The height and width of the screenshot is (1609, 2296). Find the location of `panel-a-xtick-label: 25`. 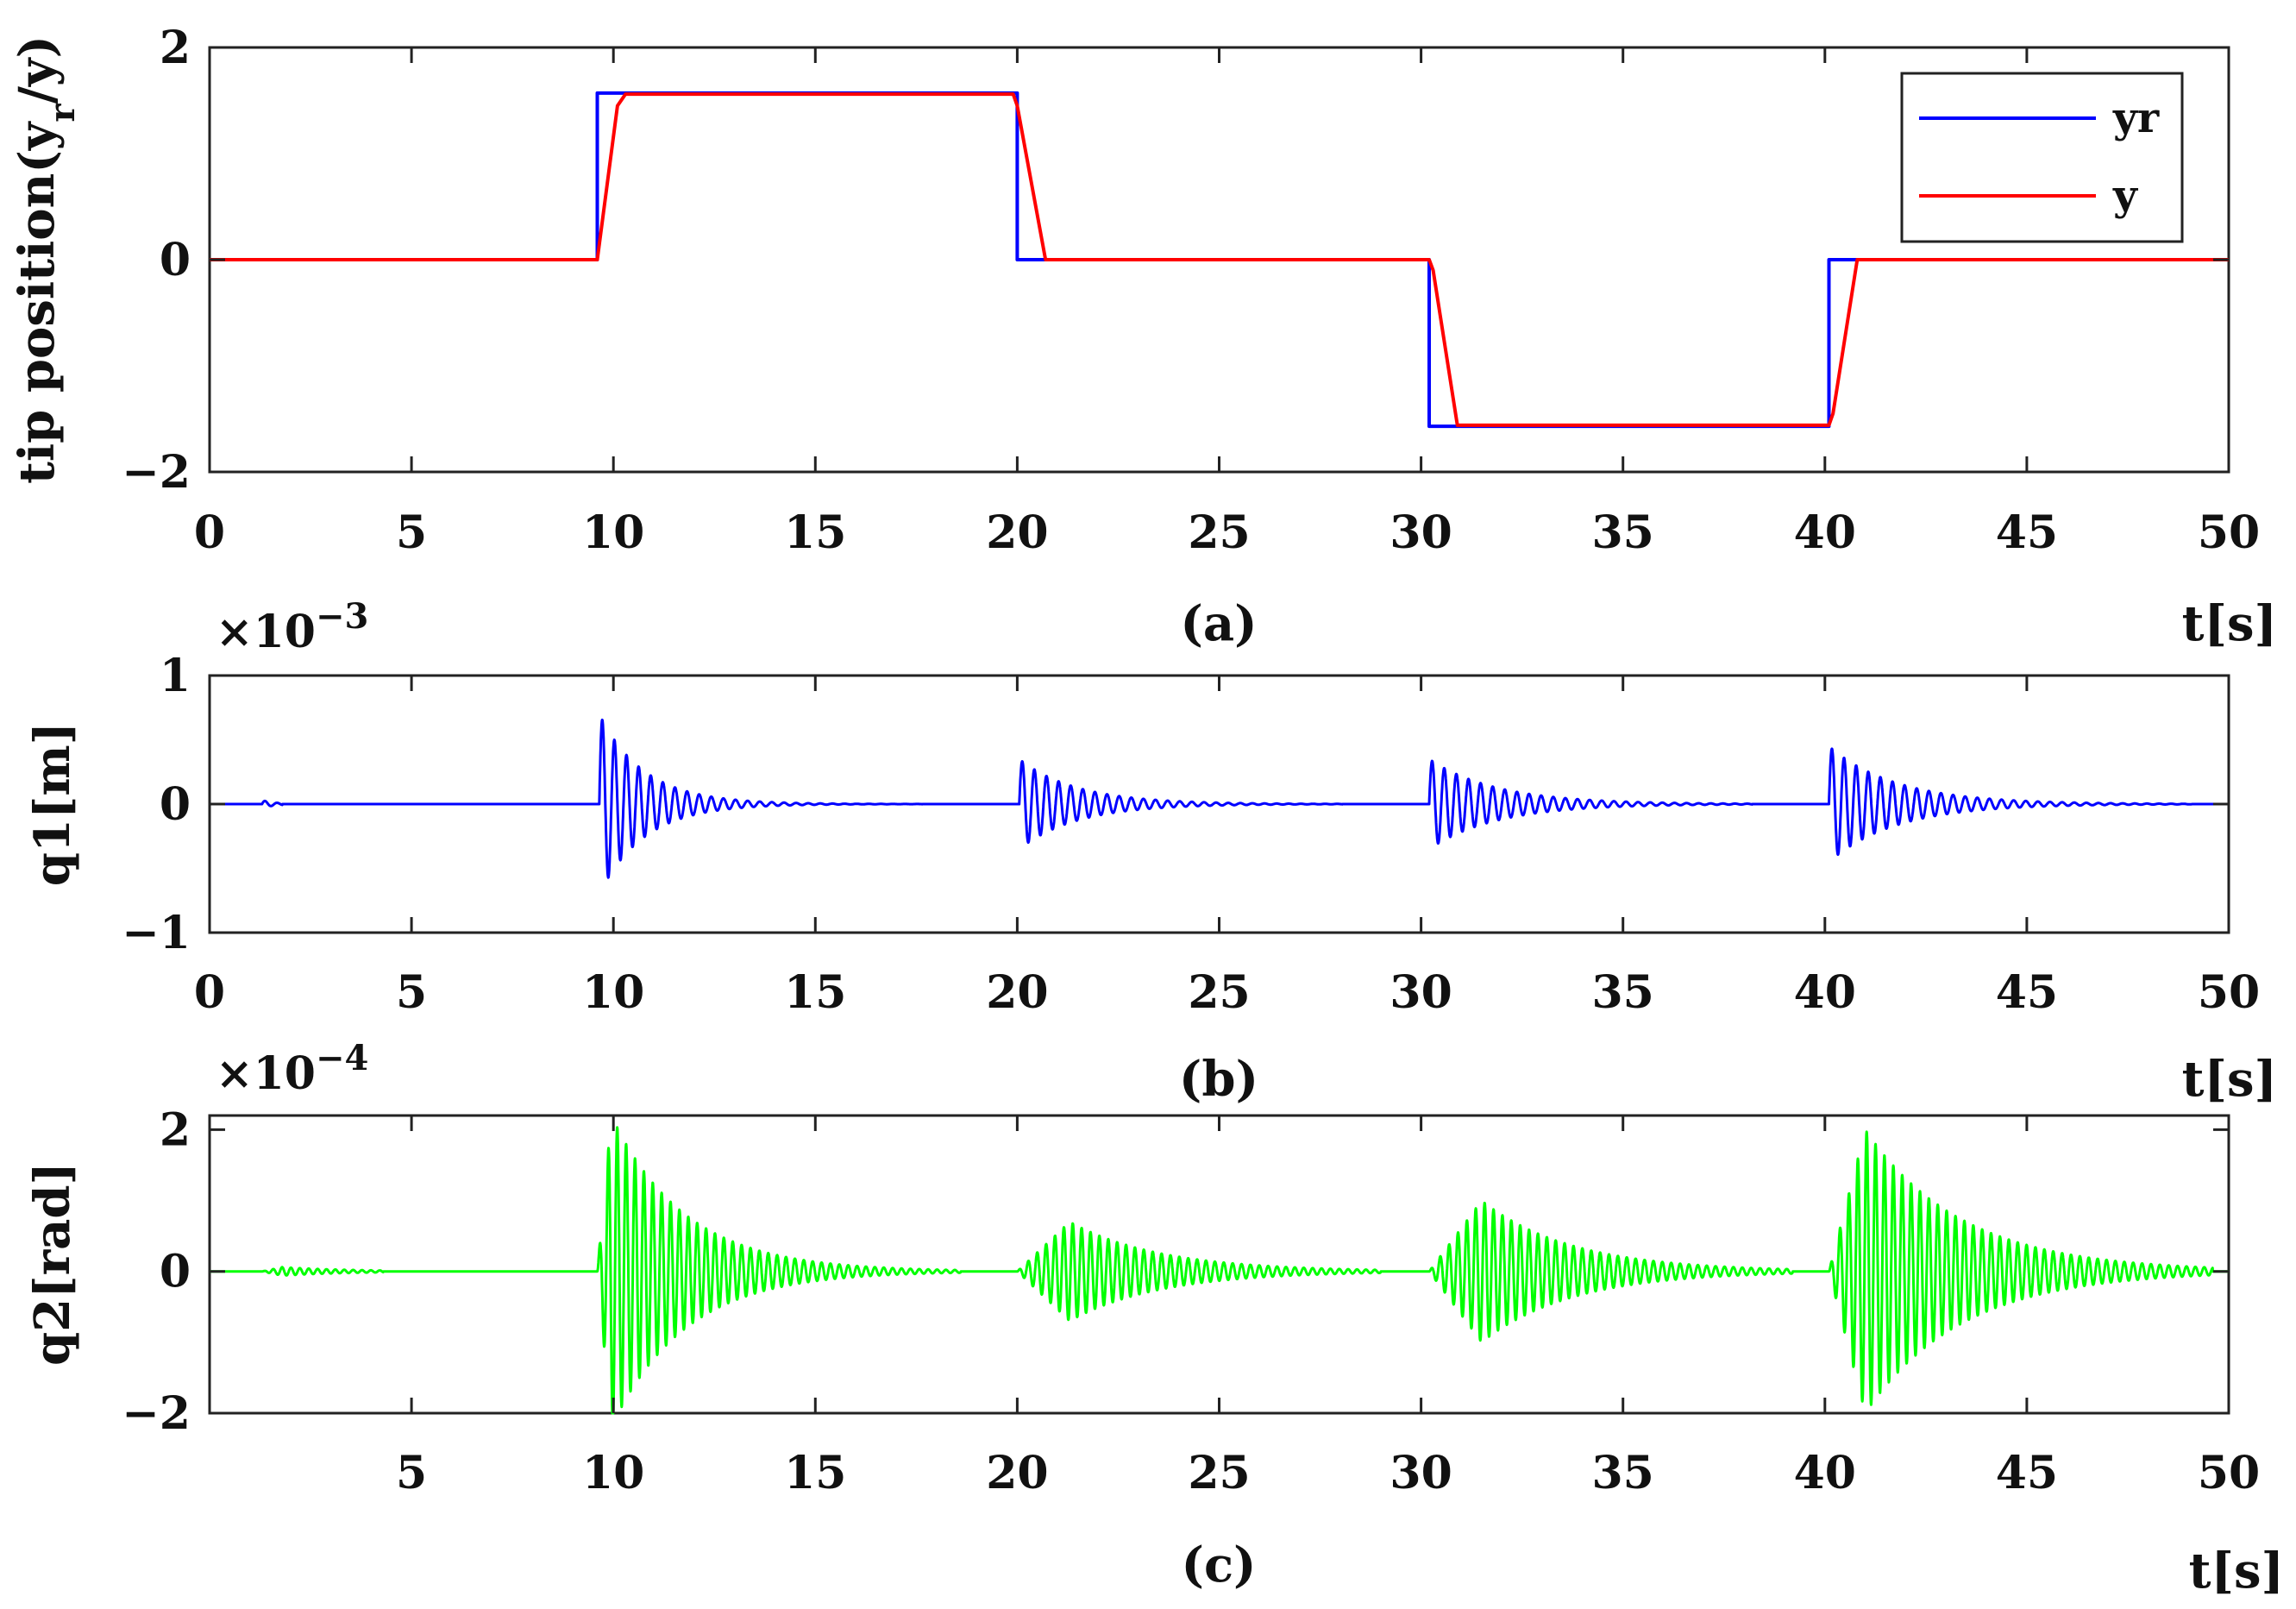

panel-a-xtick-label: 25 is located at coordinates (1219, 533).